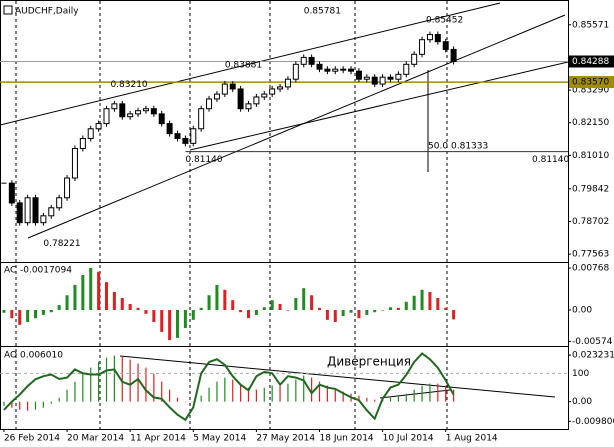 Image resolution: width=614 pixels, height=447 pixels. I want to click on fib-level-label: 50.0, so click(438, 147).